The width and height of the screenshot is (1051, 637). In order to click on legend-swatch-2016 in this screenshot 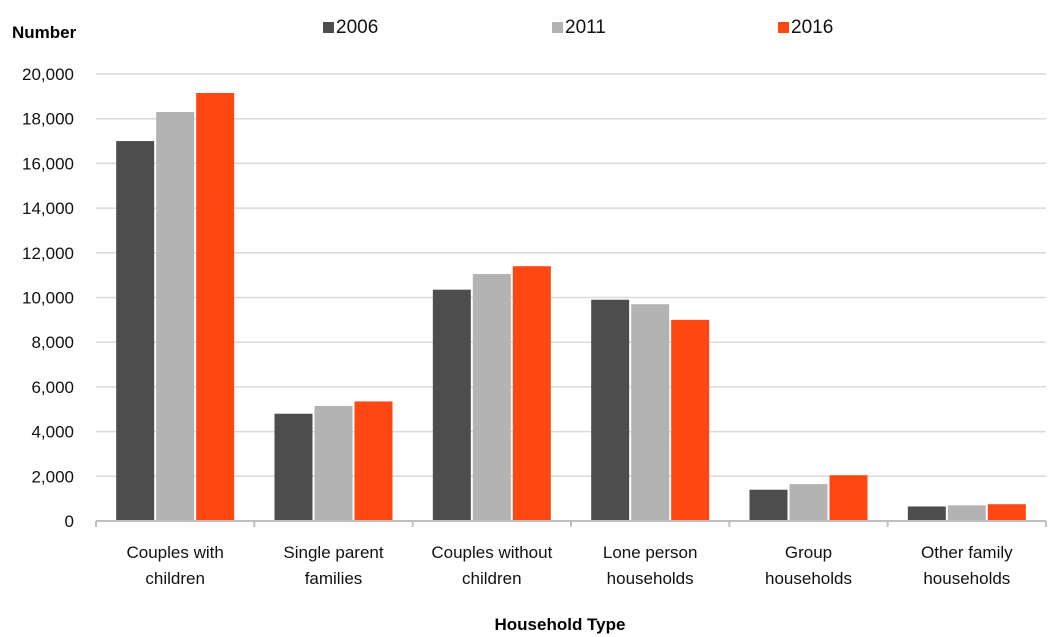, I will do `click(783, 27)`.